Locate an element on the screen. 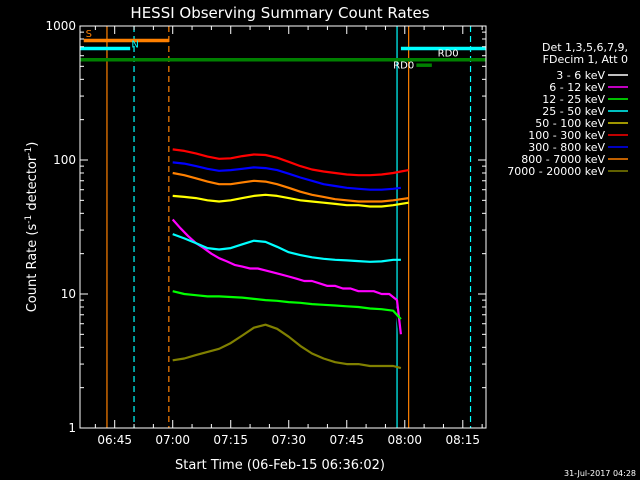 Image resolution: width=640 pixels, height=480 pixels. y-tick-label-2: 100 is located at coordinates (64, 160).